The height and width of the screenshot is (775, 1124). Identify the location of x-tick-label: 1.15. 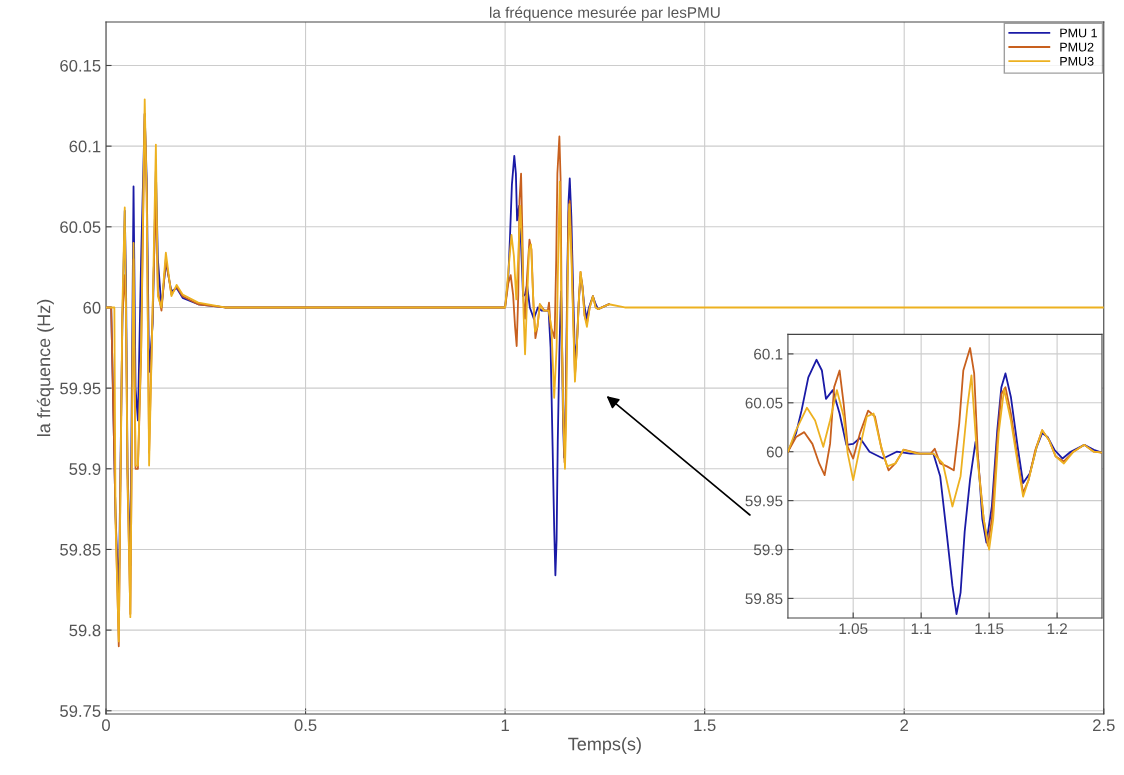
(989, 629).